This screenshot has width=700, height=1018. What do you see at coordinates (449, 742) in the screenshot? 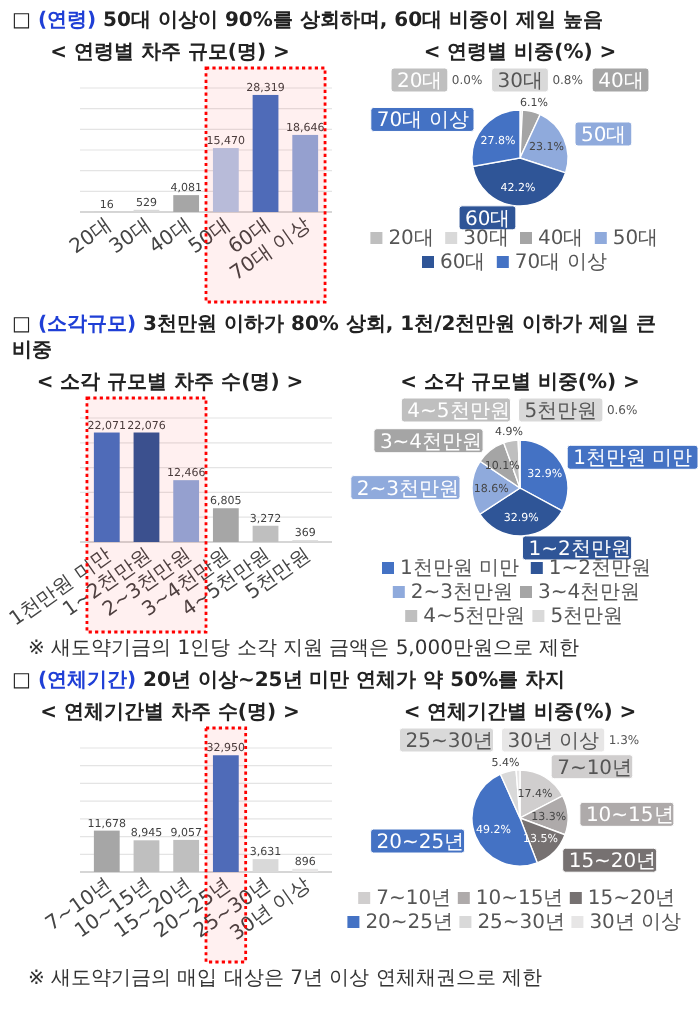
I see `slice-label: 25~30년` at bounding box center [449, 742].